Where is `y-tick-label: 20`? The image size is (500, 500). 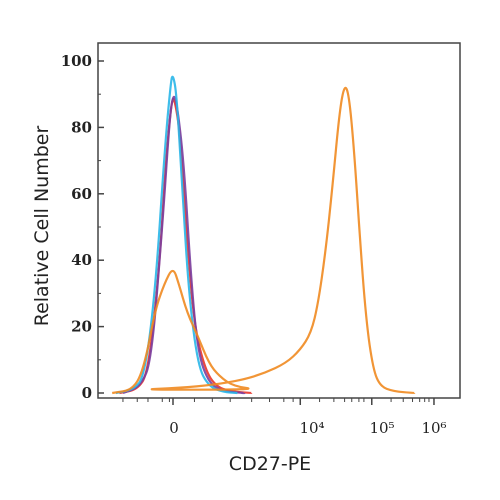 y-tick-label: 20 is located at coordinates (81, 327).